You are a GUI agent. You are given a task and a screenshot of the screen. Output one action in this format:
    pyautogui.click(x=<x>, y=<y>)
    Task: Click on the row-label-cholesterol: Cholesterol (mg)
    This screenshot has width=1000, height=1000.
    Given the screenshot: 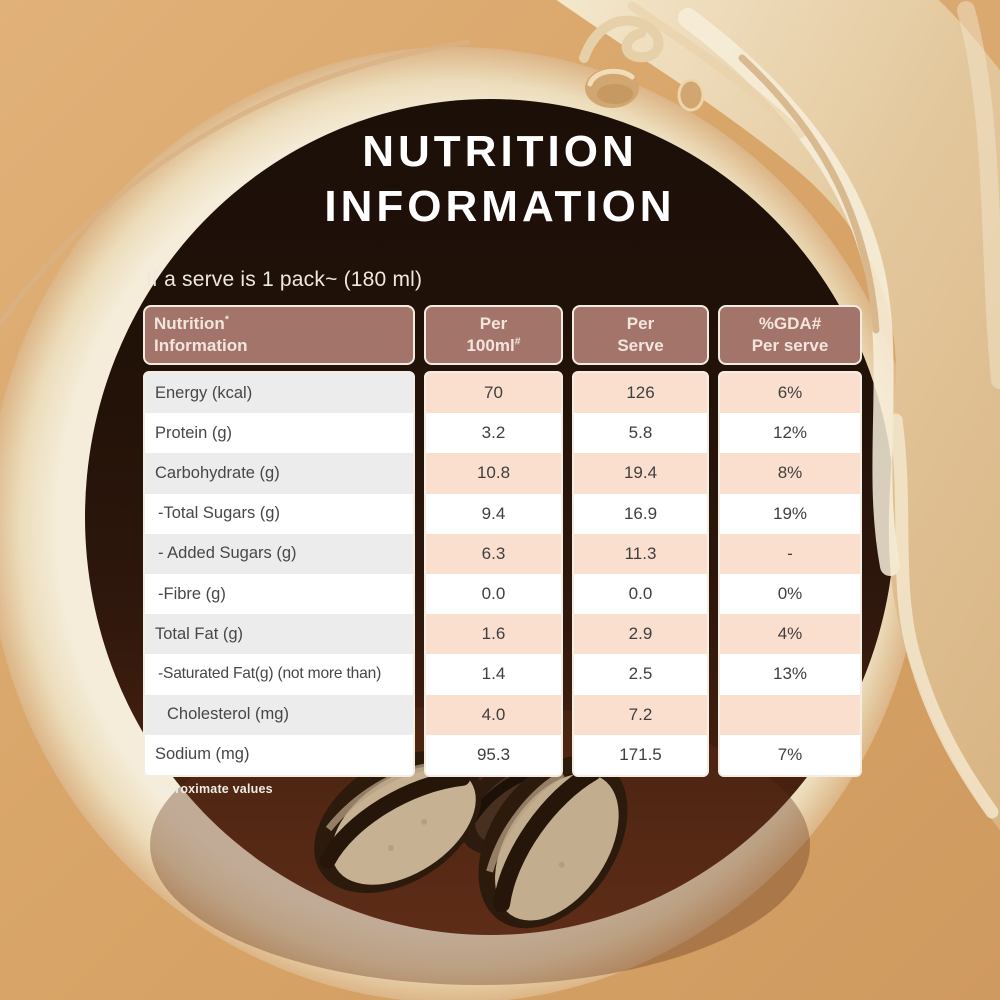 What is the action you would take?
    pyautogui.click(x=279, y=714)
    